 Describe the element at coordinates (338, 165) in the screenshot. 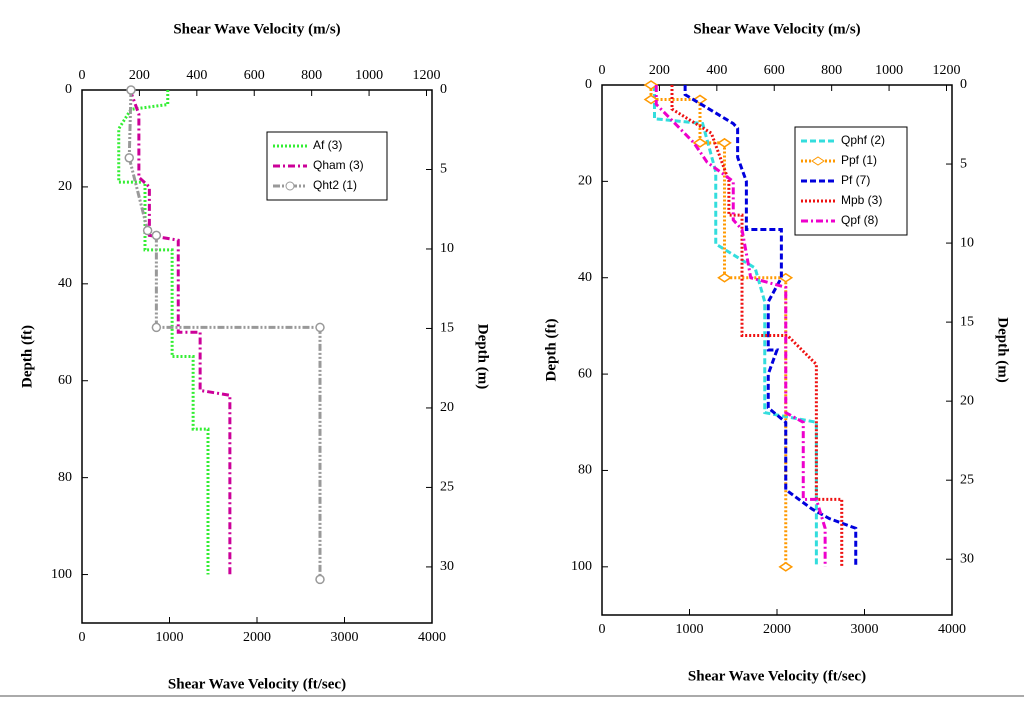

I see `legend-label: Qham (3)` at that location.